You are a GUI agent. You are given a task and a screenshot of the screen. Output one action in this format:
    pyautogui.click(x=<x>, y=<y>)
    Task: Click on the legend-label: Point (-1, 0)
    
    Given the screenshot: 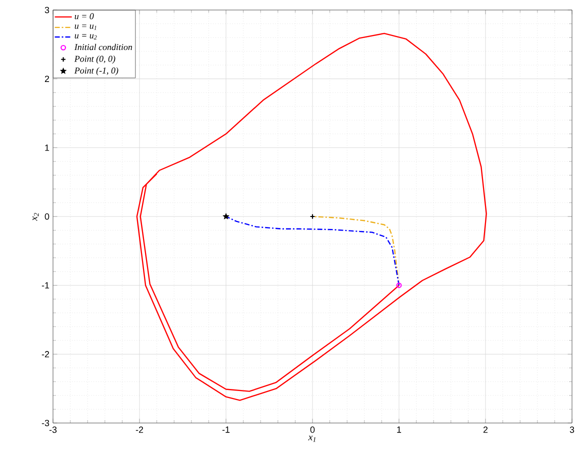 What is the action you would take?
    pyautogui.click(x=96, y=71)
    